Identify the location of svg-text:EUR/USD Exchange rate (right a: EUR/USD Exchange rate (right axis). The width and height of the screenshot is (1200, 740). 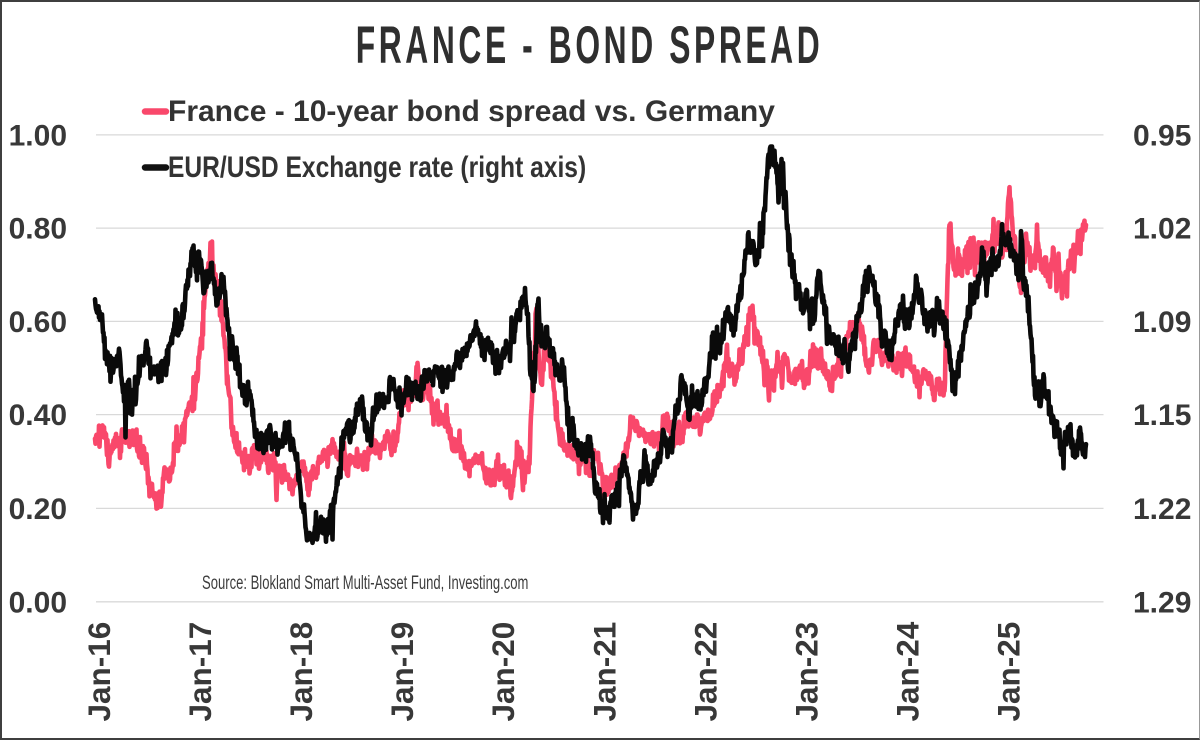
(377, 167).